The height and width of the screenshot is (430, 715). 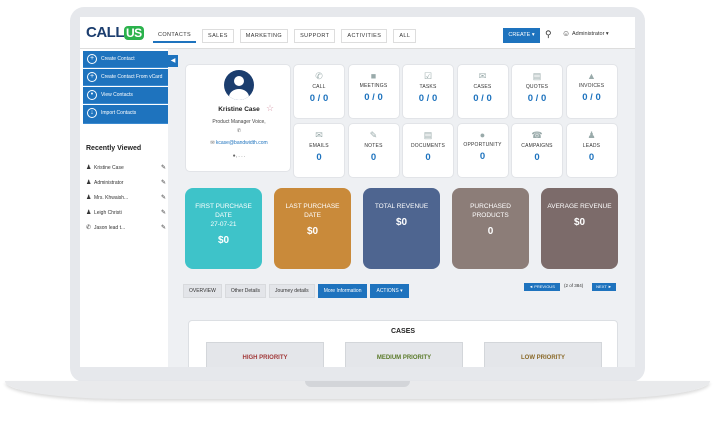 What do you see at coordinates (126, 198) in the screenshot?
I see `recent-item: ♟ Mrs. Khwaish... ✎` at bounding box center [126, 198].